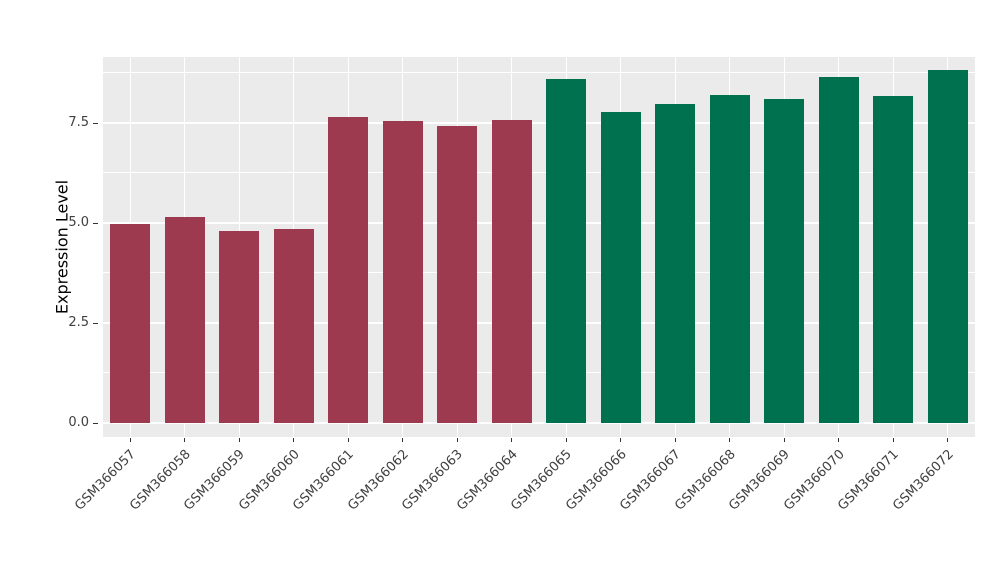  Describe the element at coordinates (50, 247) in the screenshot. I see `y-axis: 0.0 2.5 5.0 7.5` at that location.